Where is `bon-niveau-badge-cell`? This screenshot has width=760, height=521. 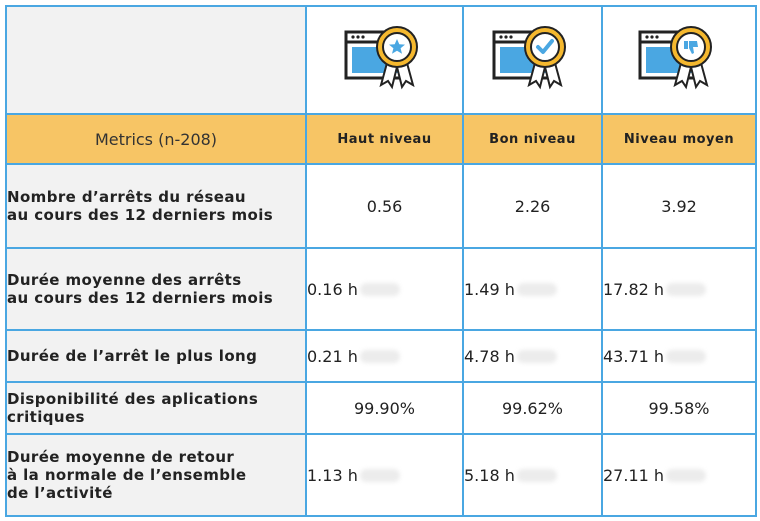
bon-niveau-badge-cell is located at coordinates (532, 60).